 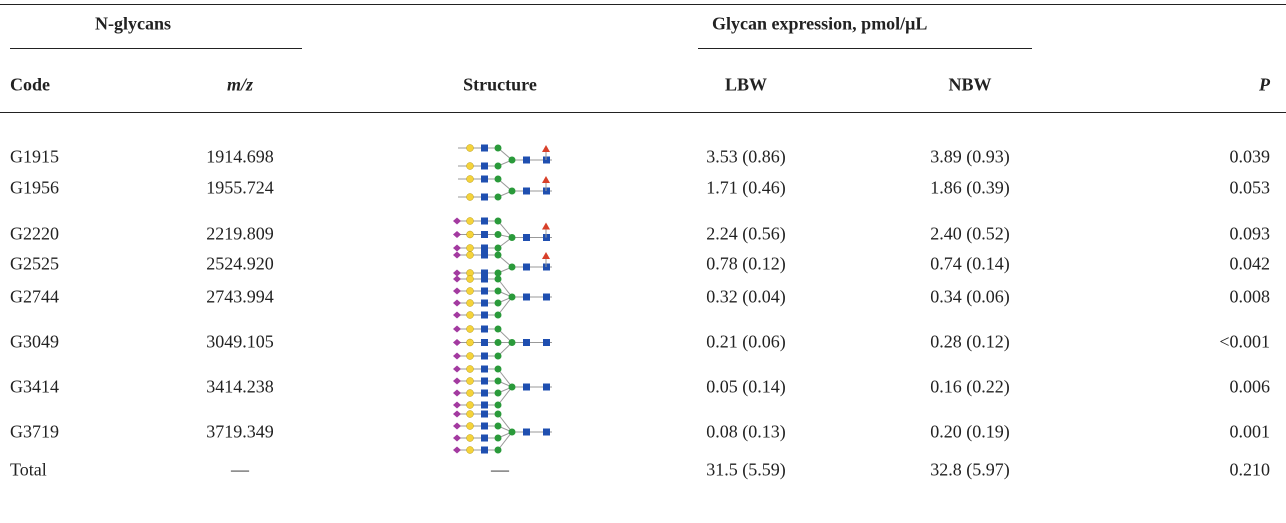 I want to click on p-cell: <0.001, so click(x=1244, y=341).